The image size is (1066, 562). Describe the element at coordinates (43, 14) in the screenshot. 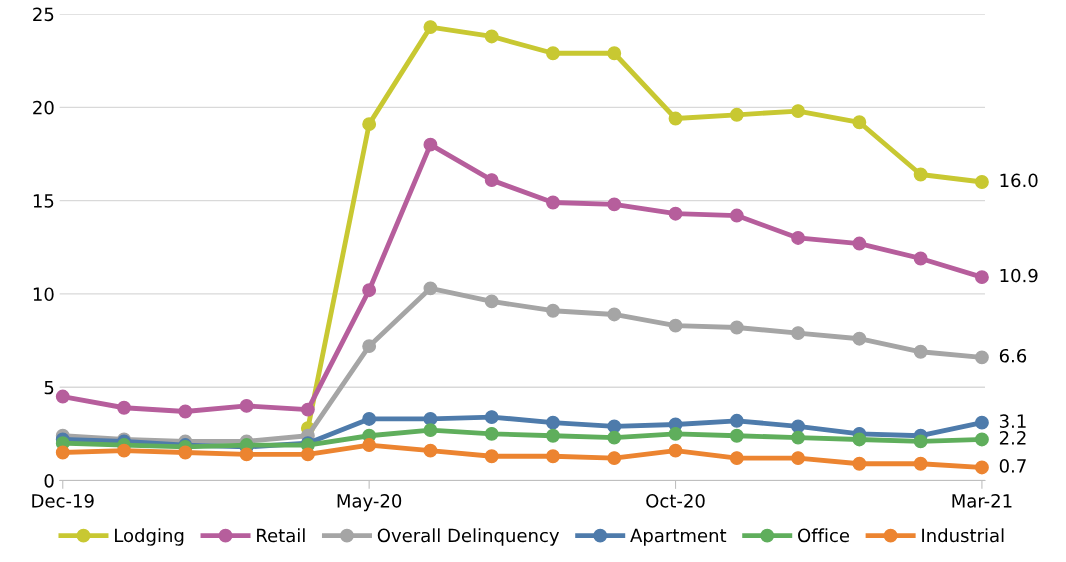

I see `y-tick-label: 25` at that location.